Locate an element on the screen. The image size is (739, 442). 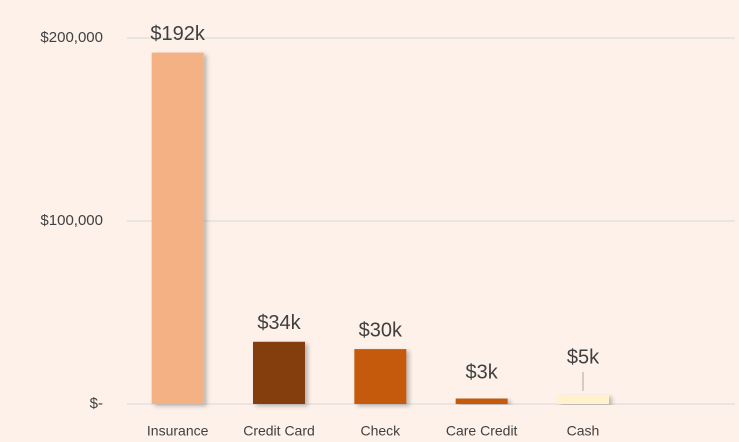
value-label: $192k is located at coordinates (177, 34).